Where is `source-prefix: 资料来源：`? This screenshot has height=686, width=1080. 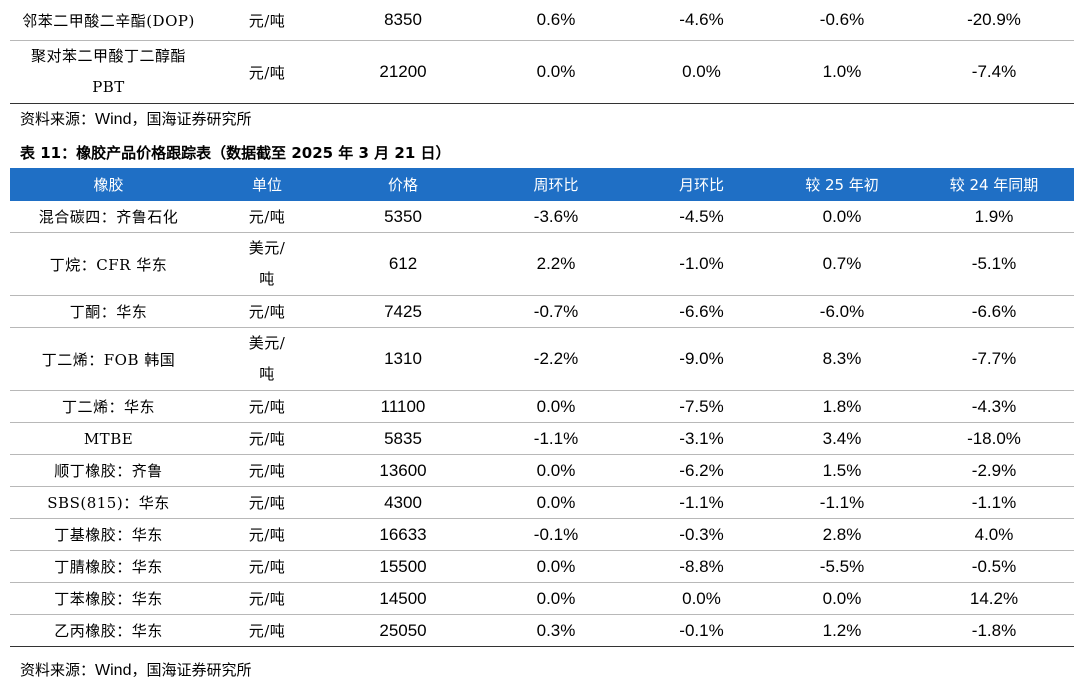 source-prefix: 资料来源： is located at coordinates (58, 670).